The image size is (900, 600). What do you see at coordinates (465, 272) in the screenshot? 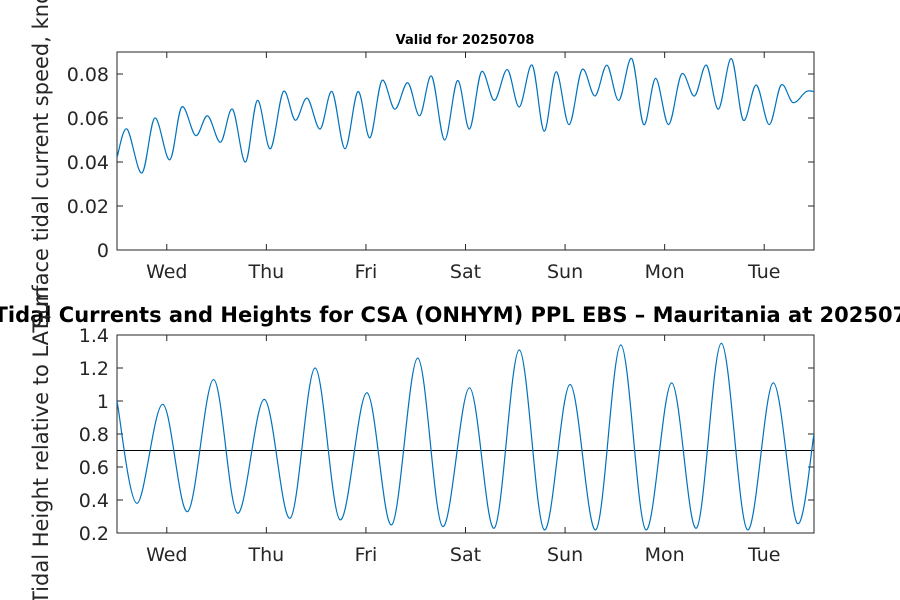
I see `current-speed-xtick-label: Sat` at bounding box center [465, 272].